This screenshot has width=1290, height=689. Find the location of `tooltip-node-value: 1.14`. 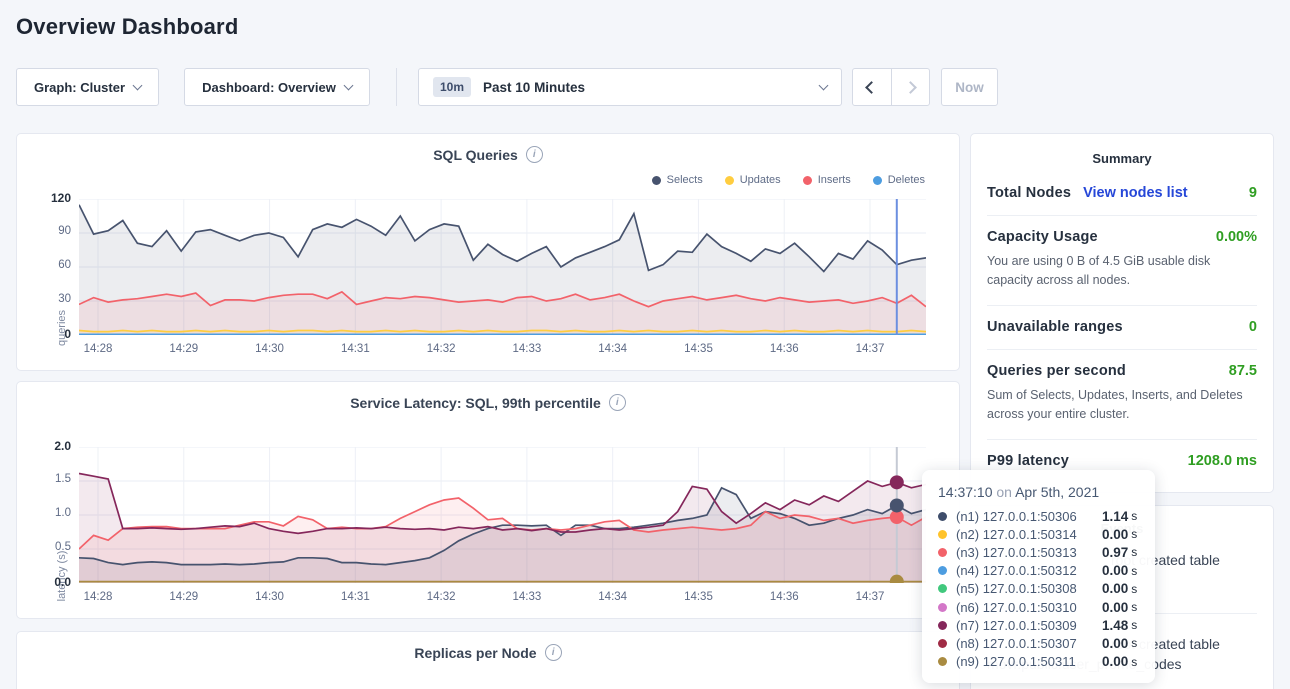

tooltip-node-value: 1.14 is located at coordinates (1115, 516).